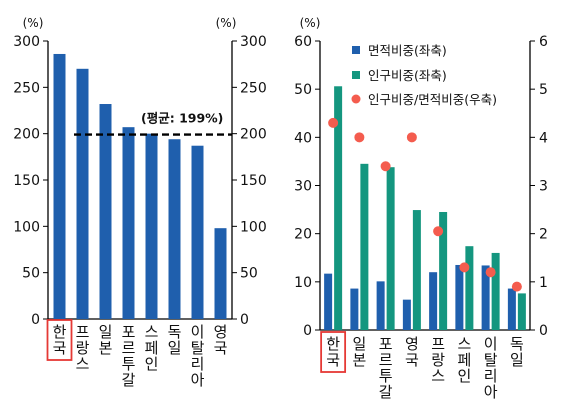 The width and height of the screenshot is (580, 403). Describe the element at coordinates (253, 227) in the screenshot. I see `y-tick-label-right: 100` at that location.